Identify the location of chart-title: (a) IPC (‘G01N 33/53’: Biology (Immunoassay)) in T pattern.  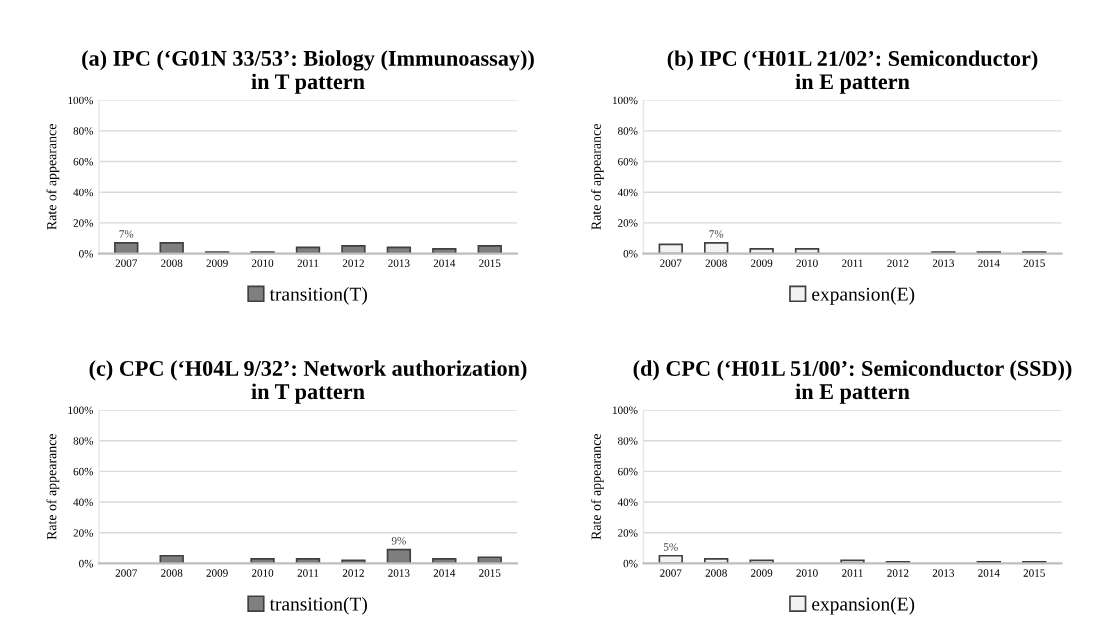
(308, 72).